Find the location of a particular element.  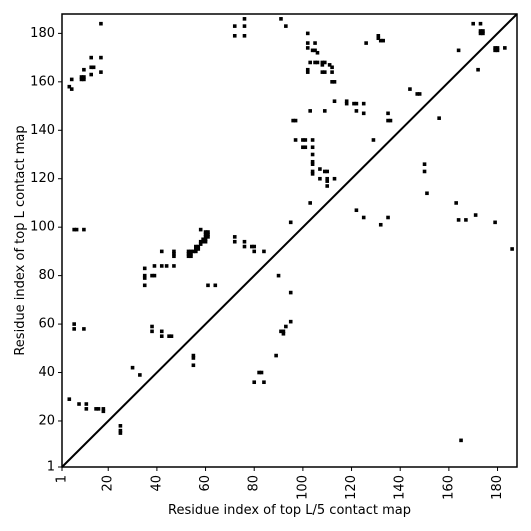

y-tick-label: 160 is located at coordinates (42, 81).